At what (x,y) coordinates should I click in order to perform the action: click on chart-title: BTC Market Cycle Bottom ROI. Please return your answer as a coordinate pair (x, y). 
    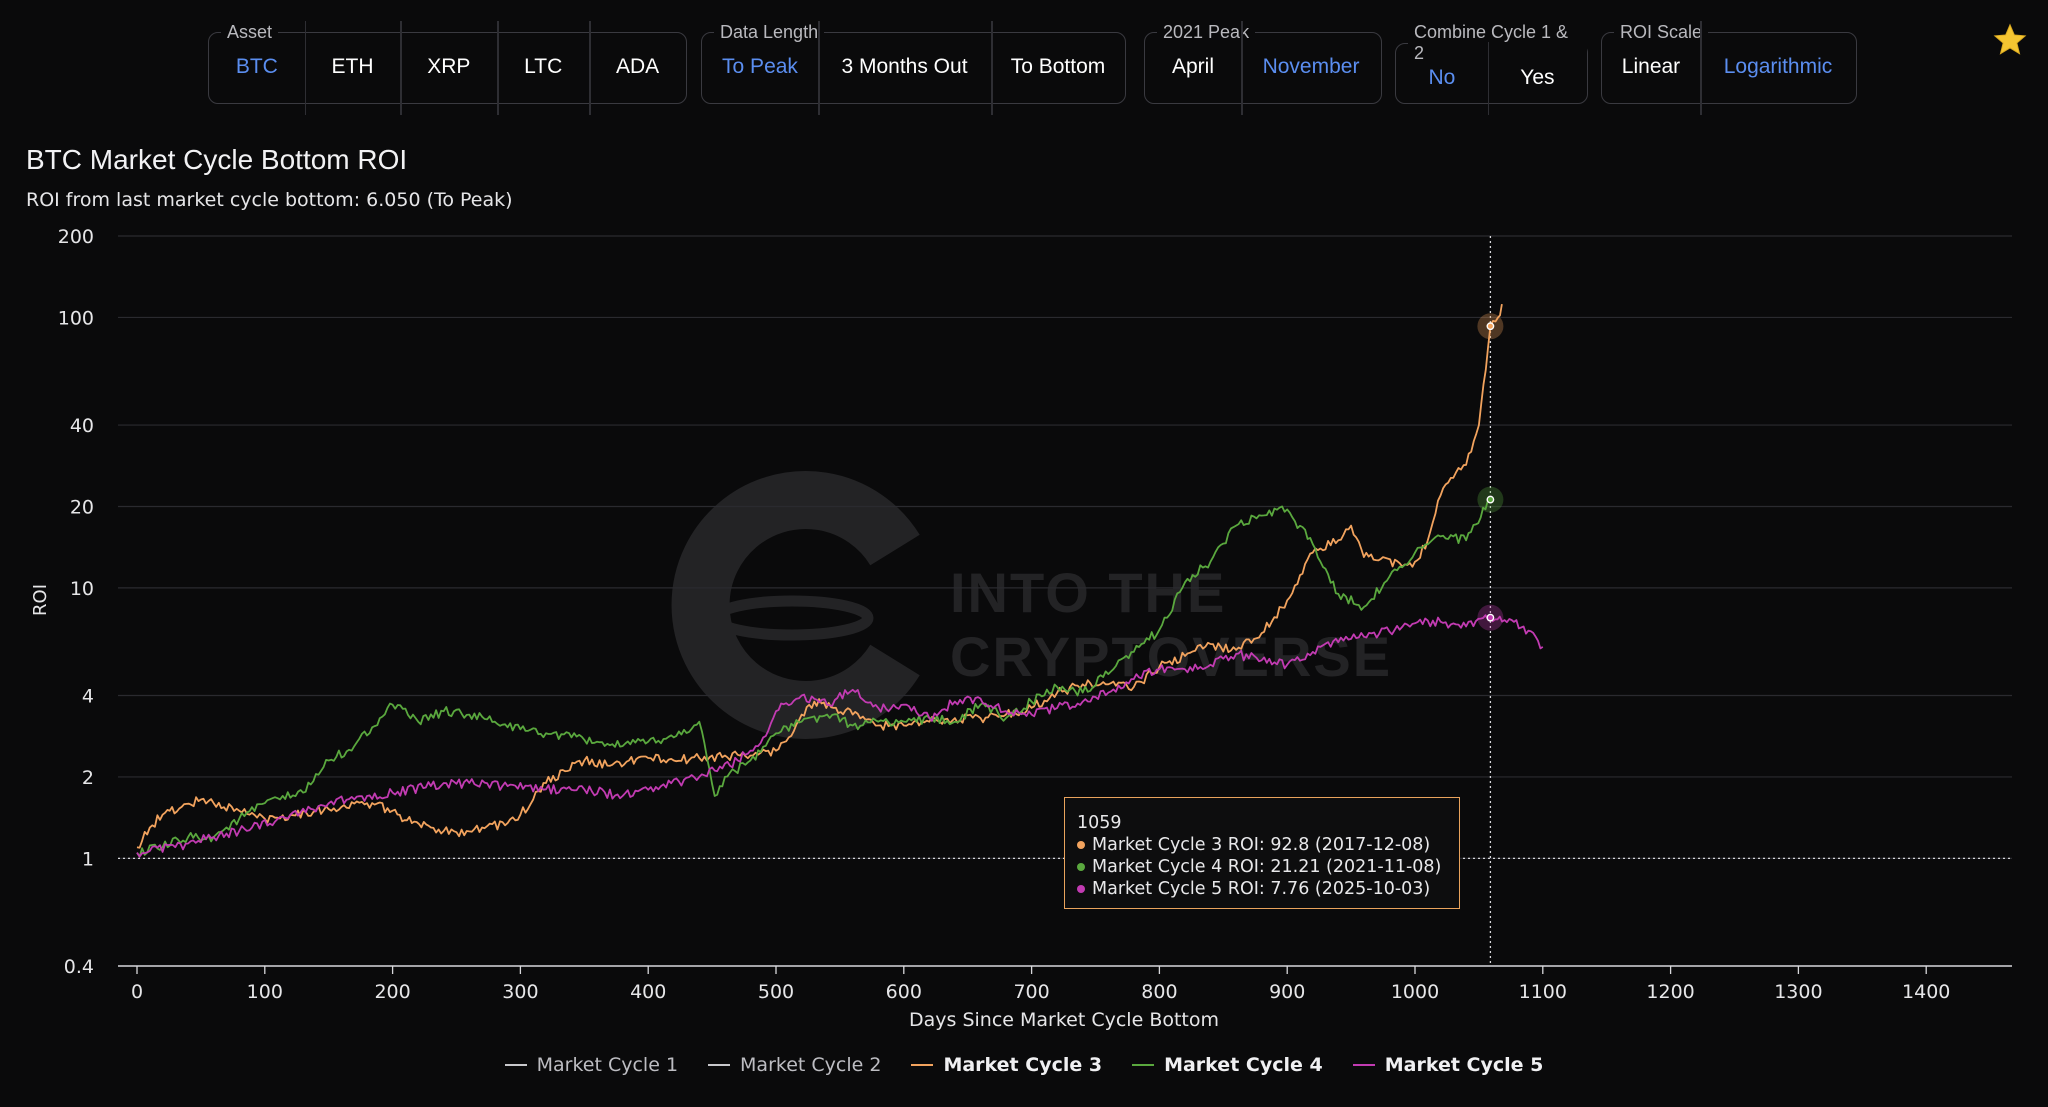
    Looking at the image, I should click on (217, 159).